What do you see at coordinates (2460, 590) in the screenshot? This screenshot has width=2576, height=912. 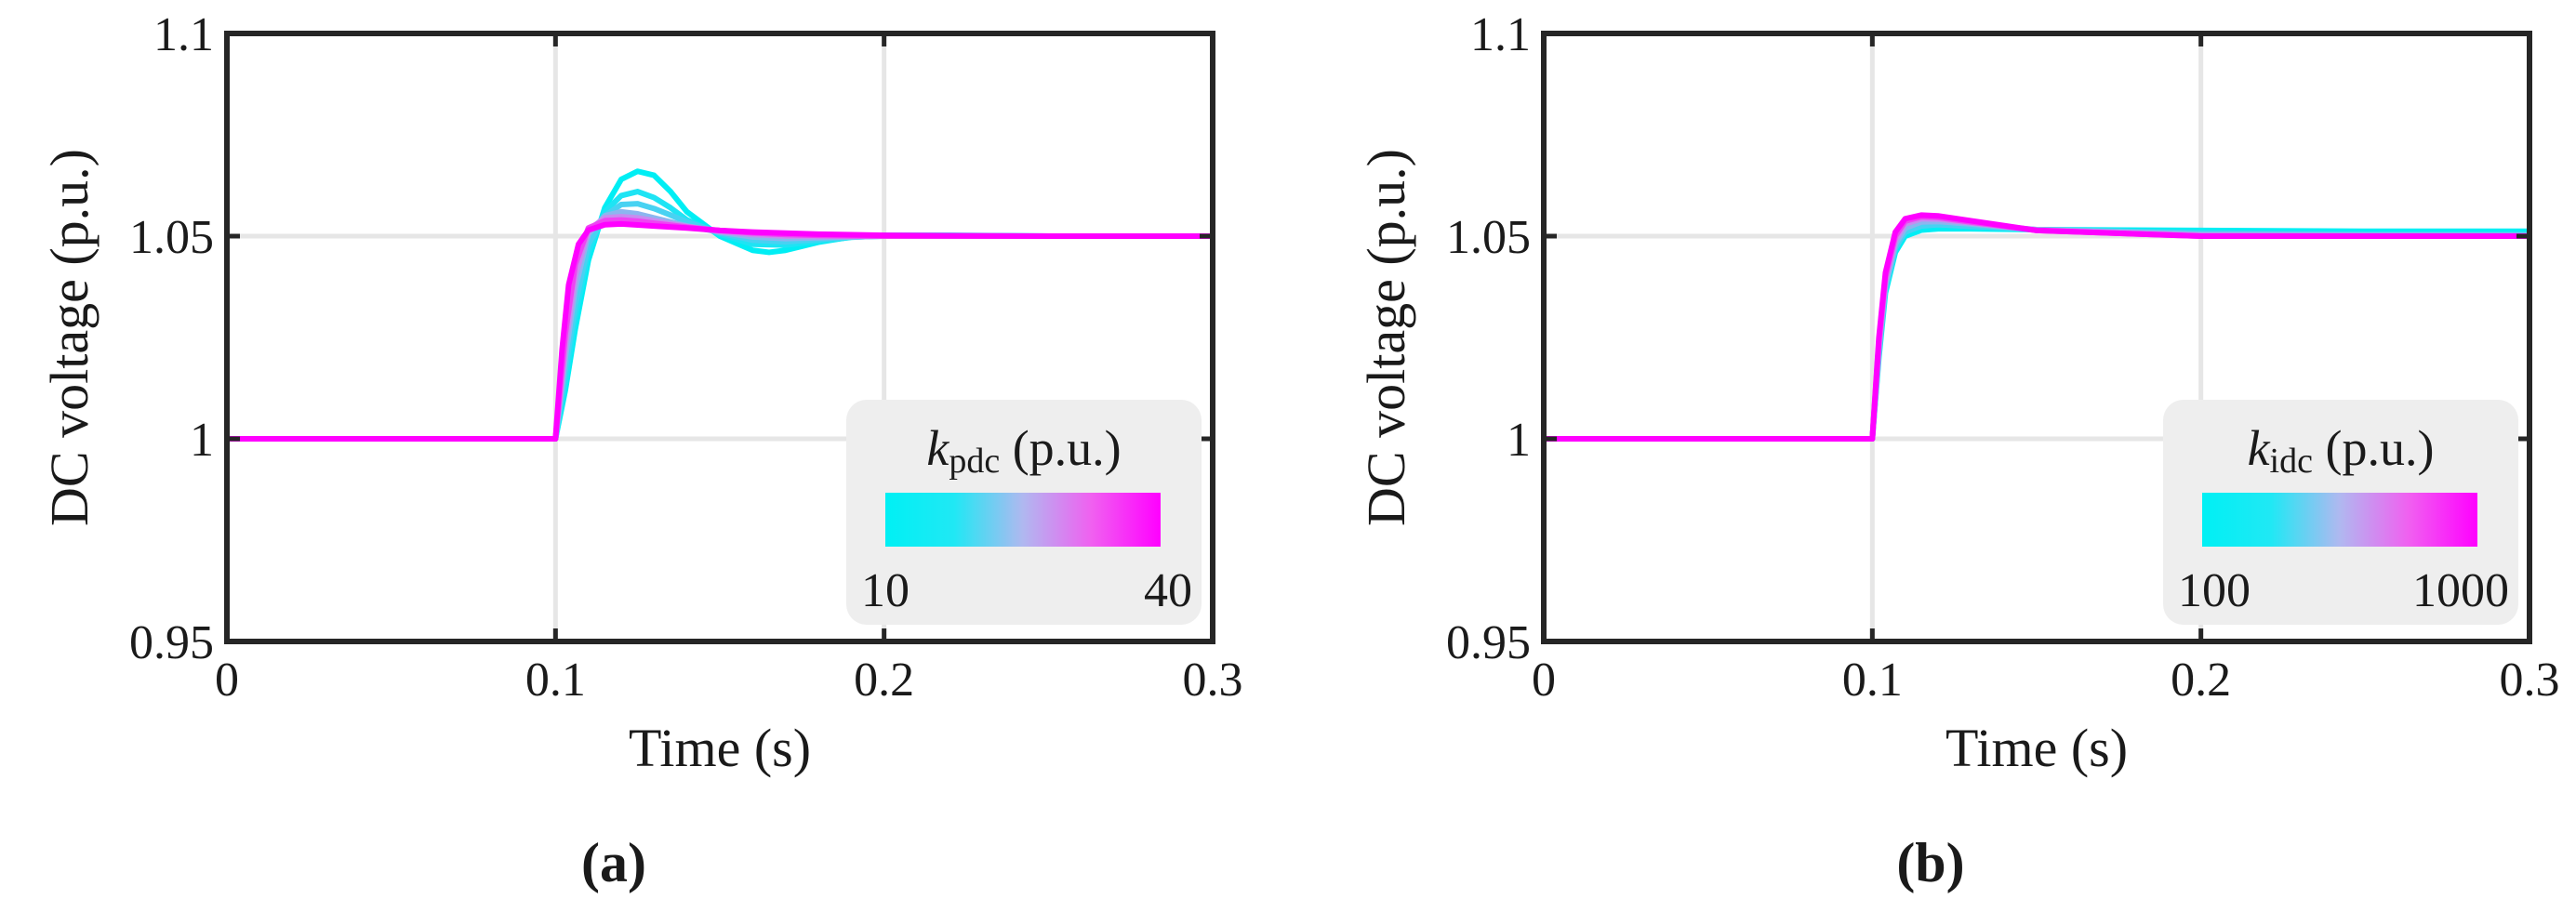 I see `colorbar-max-label: 1000` at bounding box center [2460, 590].